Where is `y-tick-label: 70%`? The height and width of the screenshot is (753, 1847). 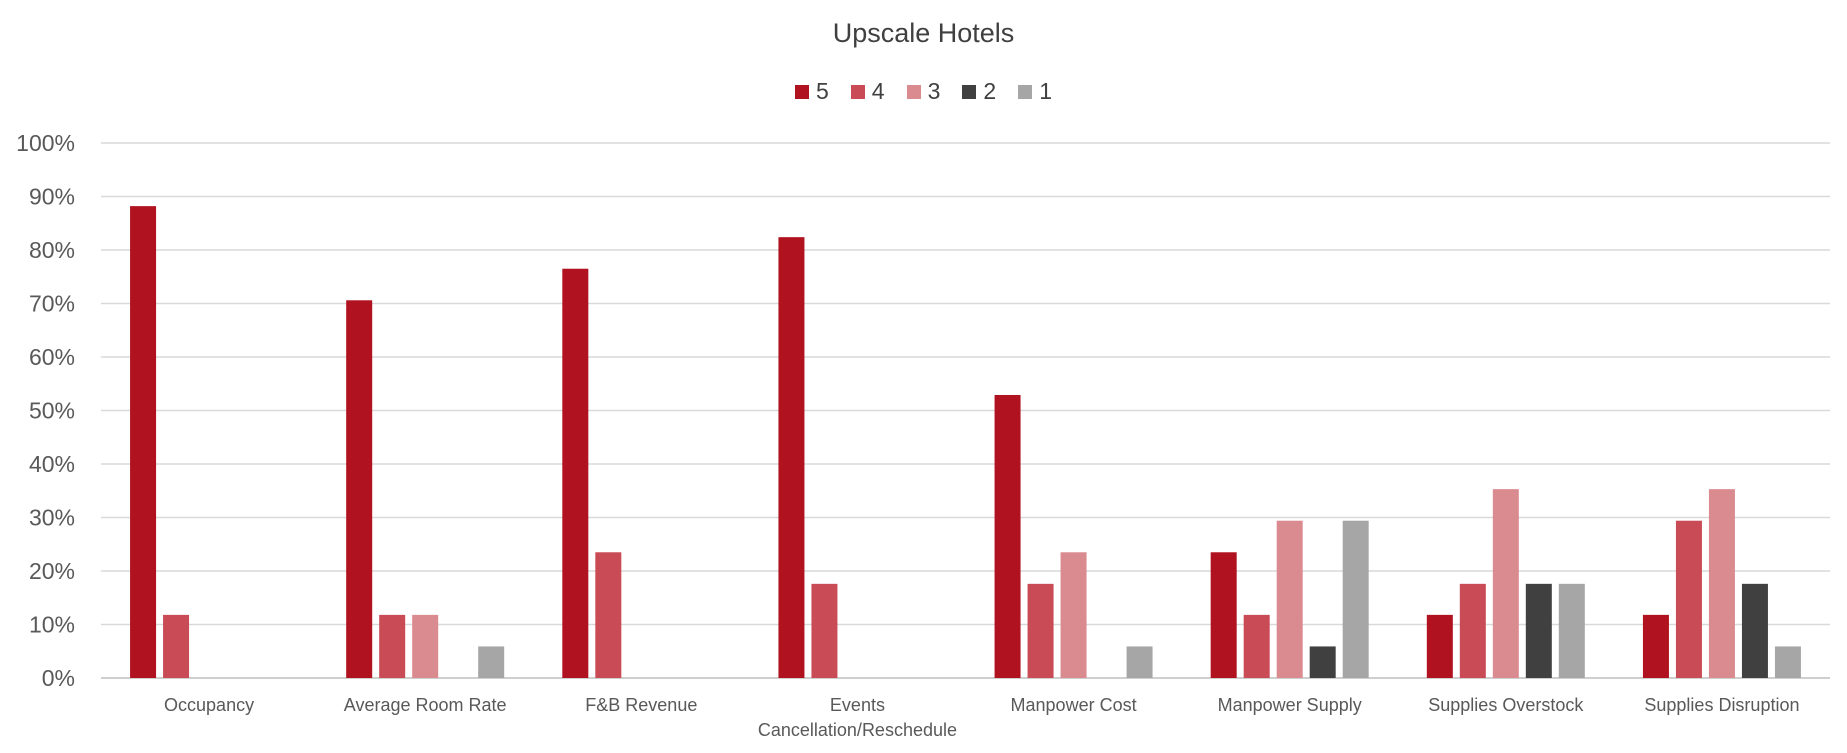 y-tick-label: 70% is located at coordinates (52, 304).